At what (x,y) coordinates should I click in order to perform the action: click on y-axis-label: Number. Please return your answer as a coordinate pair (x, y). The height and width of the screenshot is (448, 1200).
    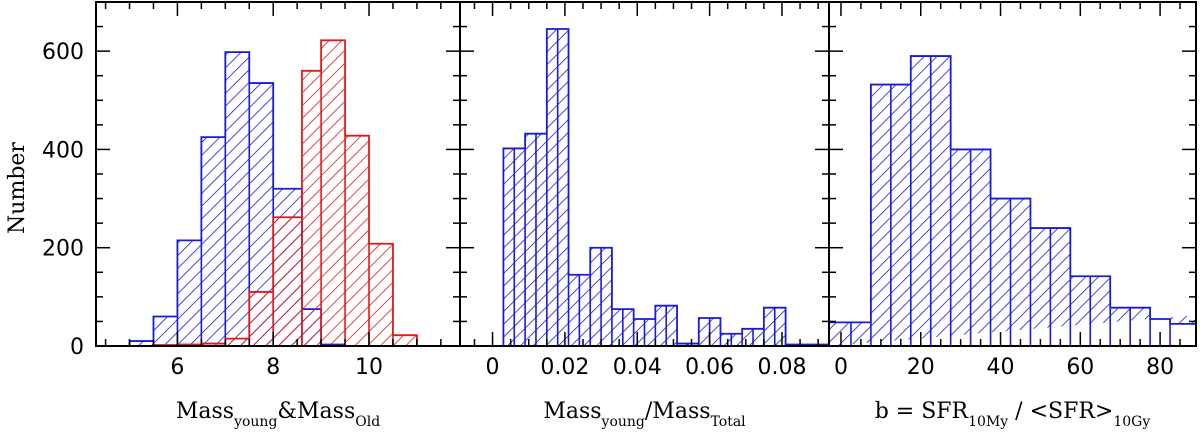
    Looking at the image, I should click on (17, 188).